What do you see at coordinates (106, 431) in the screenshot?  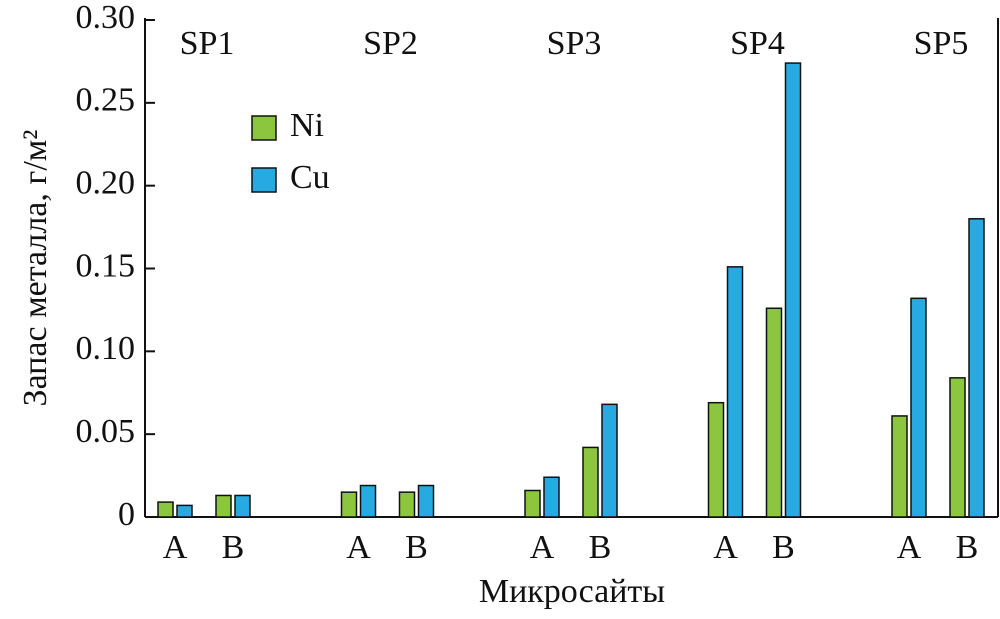 I see `y-tick-label: 0.05` at bounding box center [106, 431].